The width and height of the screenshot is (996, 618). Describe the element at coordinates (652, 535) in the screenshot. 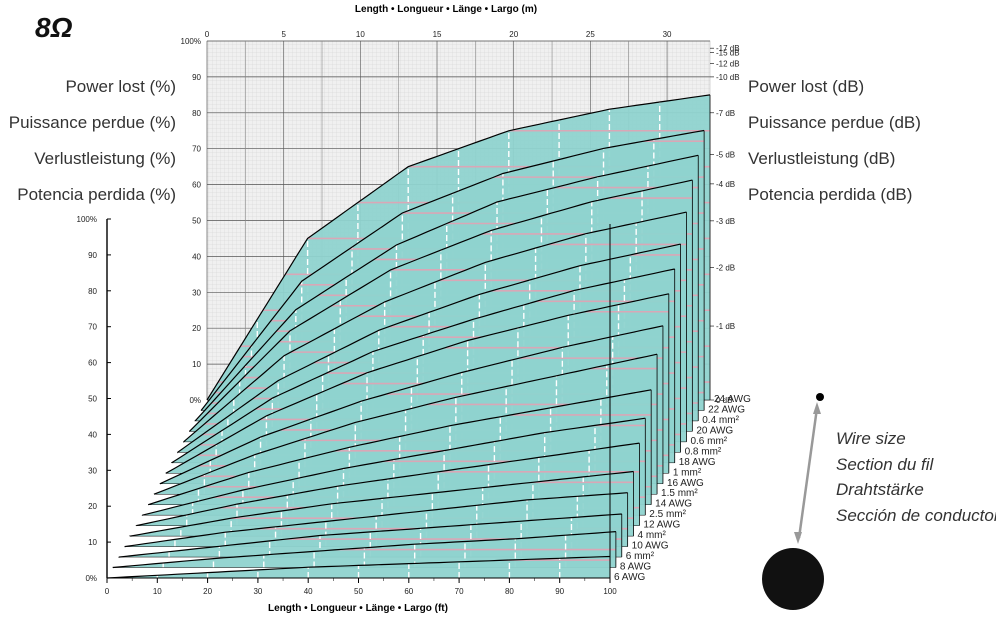

I see `wire-series-label: 4 mm²` at that location.